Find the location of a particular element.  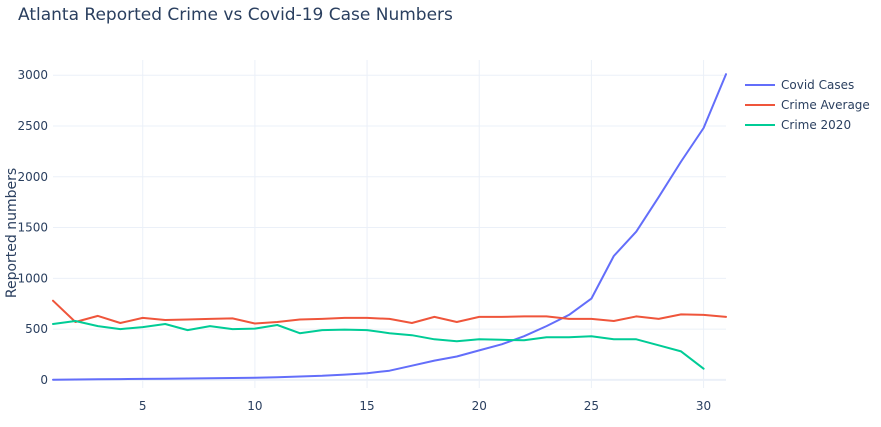

y-tick-label-500: 500 is located at coordinates (36, 329).